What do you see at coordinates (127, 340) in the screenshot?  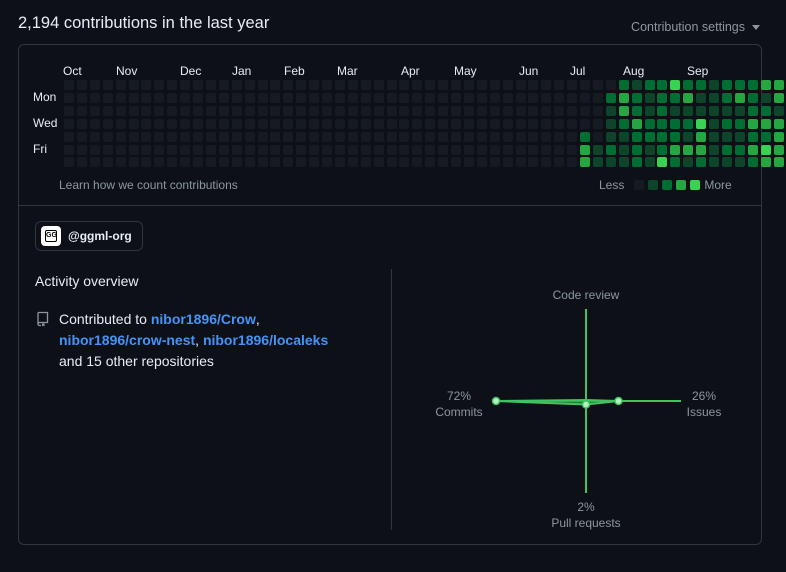 I see `repo-link-crow-nest: nibor1896/crow-nest` at bounding box center [127, 340].